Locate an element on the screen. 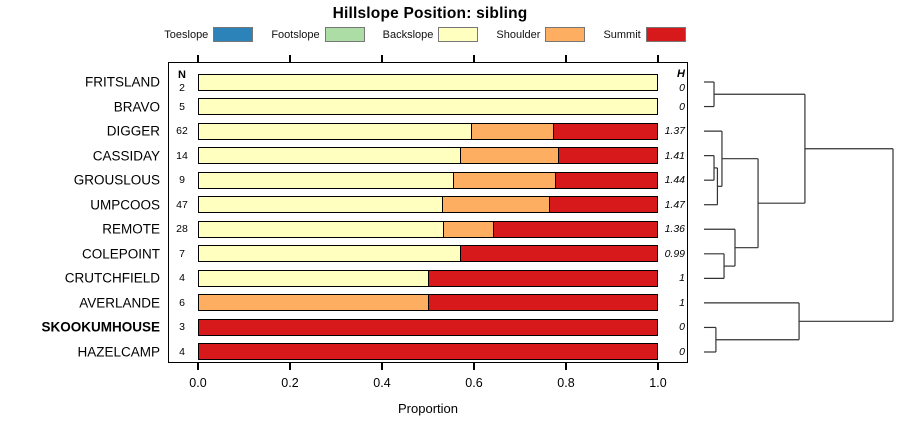  legend-item-toeslope: Toeslope is located at coordinates (209, 34).